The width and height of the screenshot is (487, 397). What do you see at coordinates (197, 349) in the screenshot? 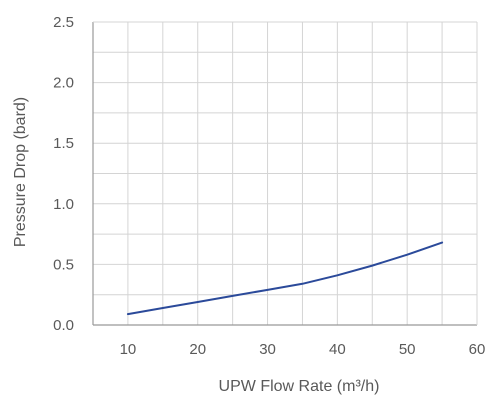
I see `x-tick-label: 20` at bounding box center [197, 349].